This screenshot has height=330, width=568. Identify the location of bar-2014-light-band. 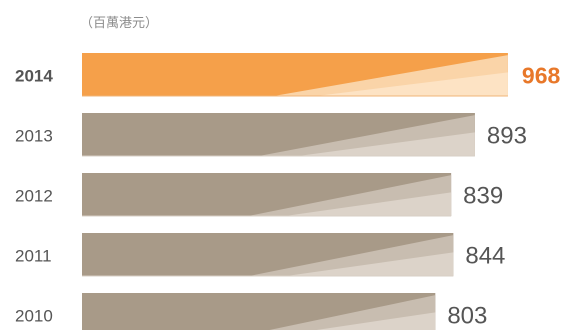
(412, 84).